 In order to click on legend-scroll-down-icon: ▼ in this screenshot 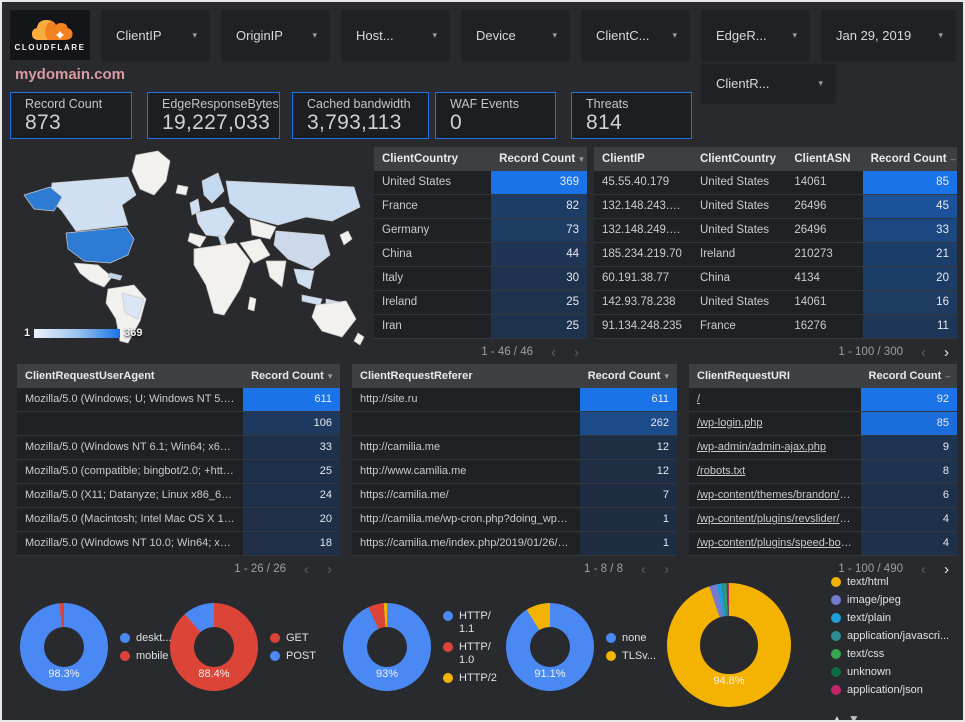, I will do `click(853, 717)`.